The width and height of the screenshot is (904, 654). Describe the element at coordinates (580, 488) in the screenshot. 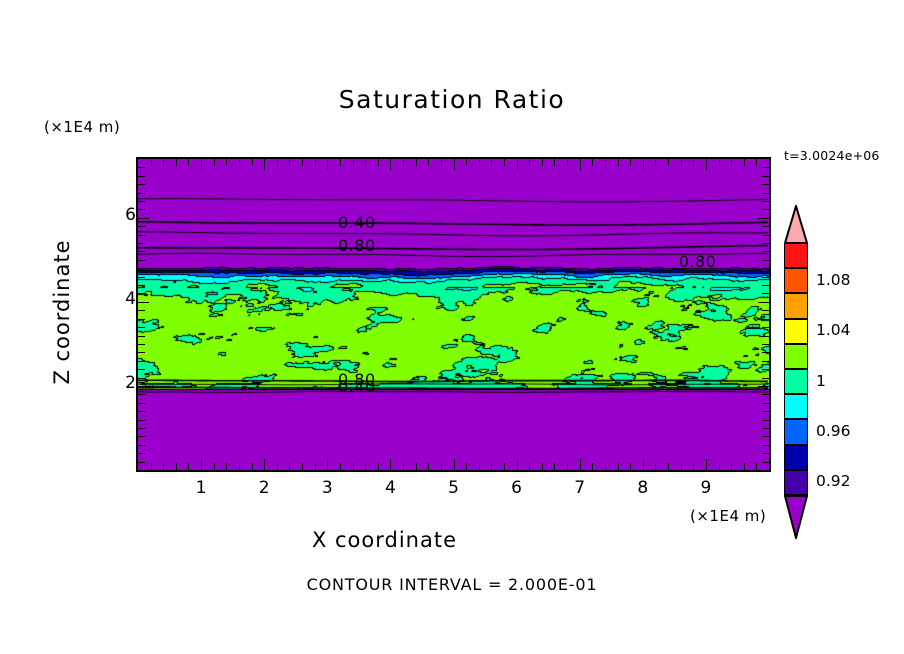

I see `x-tick-label: 7` at that location.